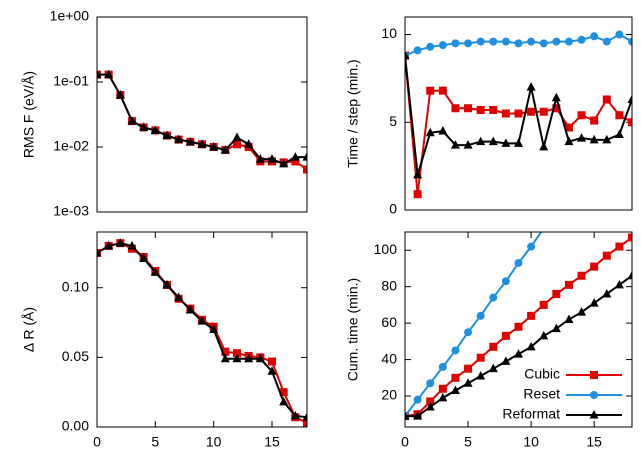 The width and height of the screenshot is (641, 453). Describe the element at coordinates (393, 121) in the screenshot. I see `y-tick-label: 5` at that location.